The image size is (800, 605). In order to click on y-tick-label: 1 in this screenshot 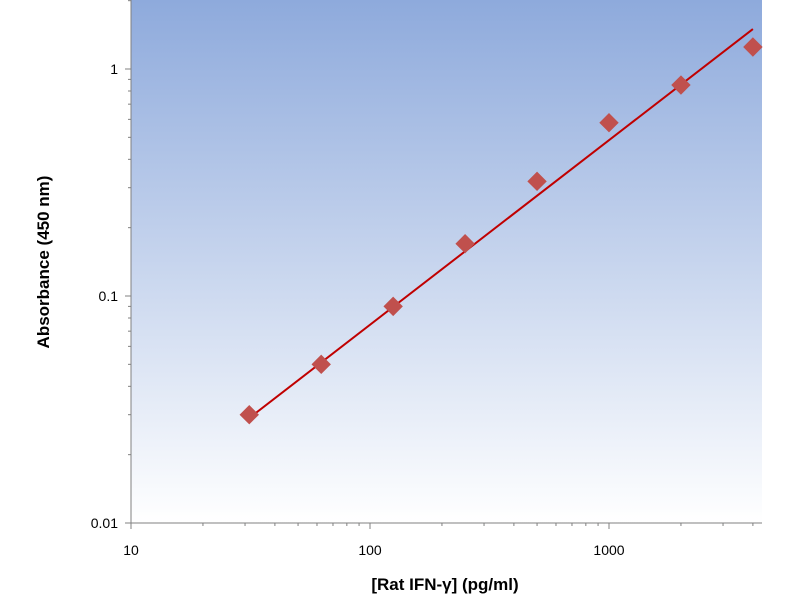, I will do `click(114, 69)`.